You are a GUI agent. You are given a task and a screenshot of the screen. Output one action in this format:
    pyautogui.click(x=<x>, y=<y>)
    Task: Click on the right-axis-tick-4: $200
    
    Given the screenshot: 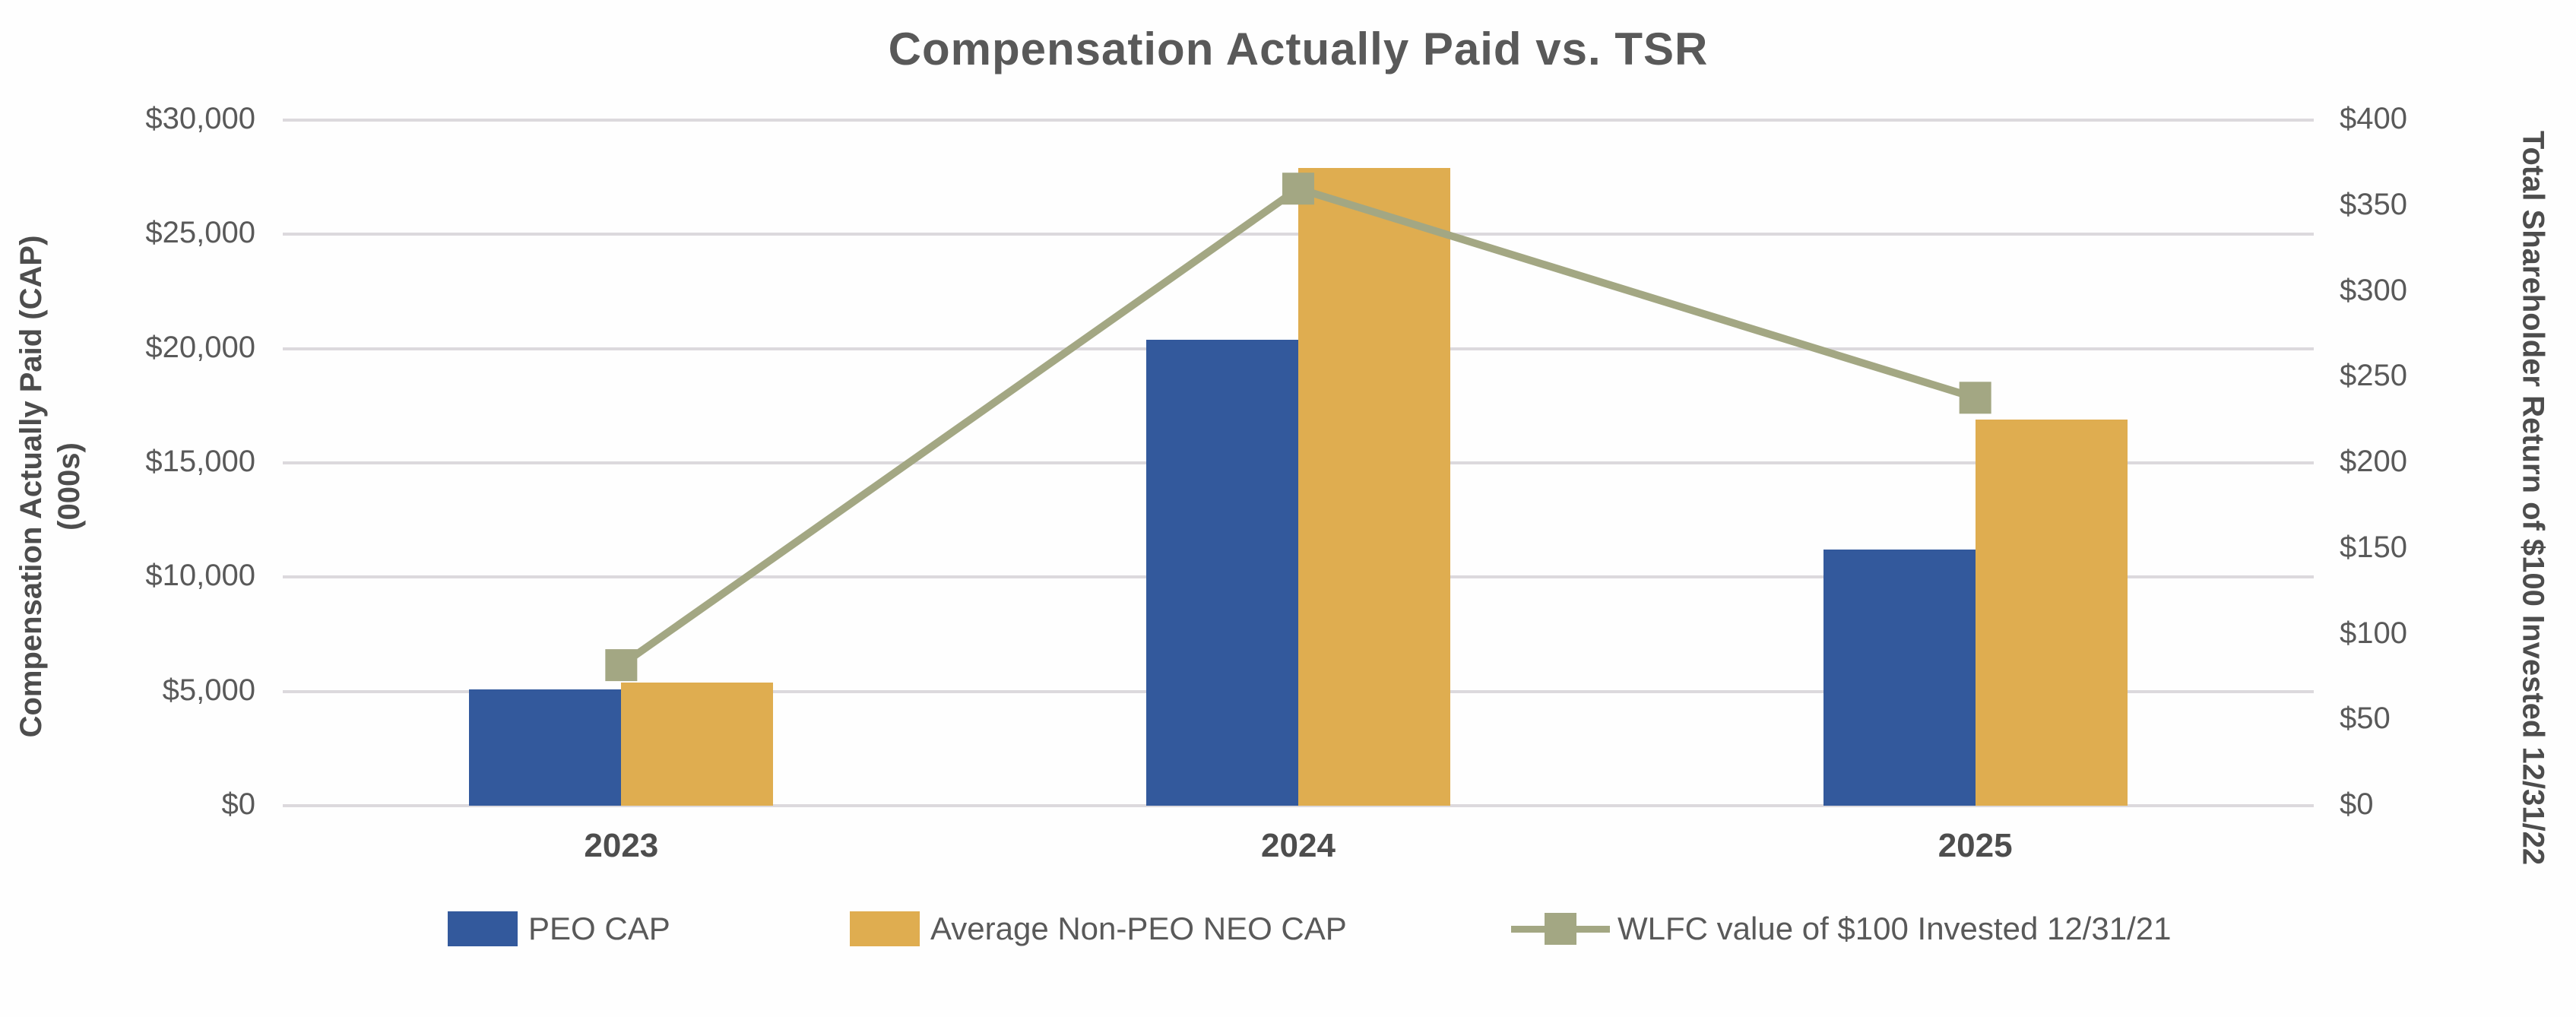 What is the action you would take?
    pyautogui.click(x=2373, y=461)
    